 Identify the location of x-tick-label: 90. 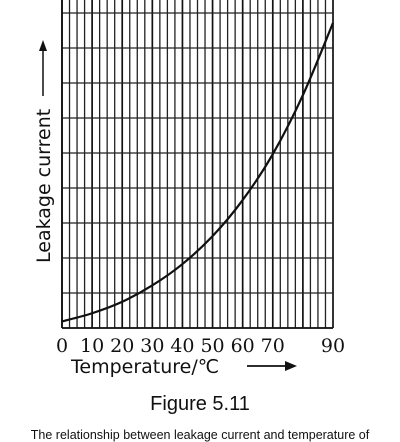
(333, 346).